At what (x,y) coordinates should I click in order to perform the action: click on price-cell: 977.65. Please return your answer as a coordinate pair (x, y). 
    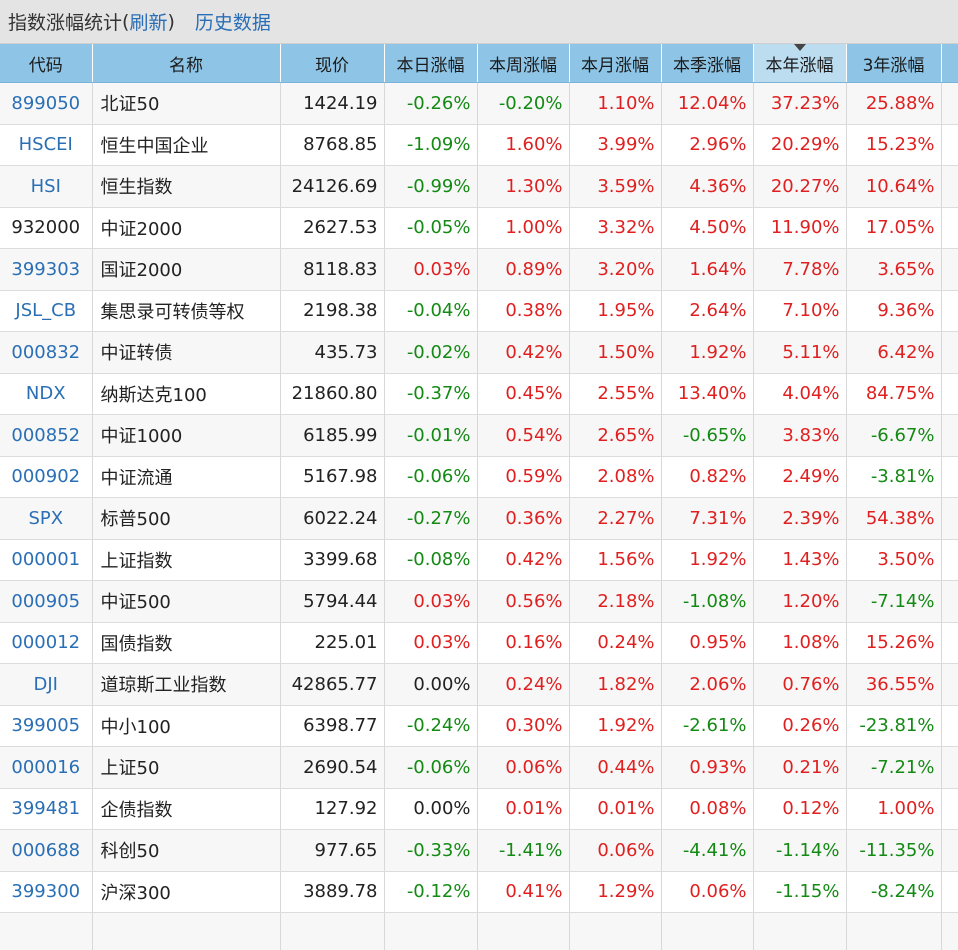
    Looking at the image, I should click on (332, 850).